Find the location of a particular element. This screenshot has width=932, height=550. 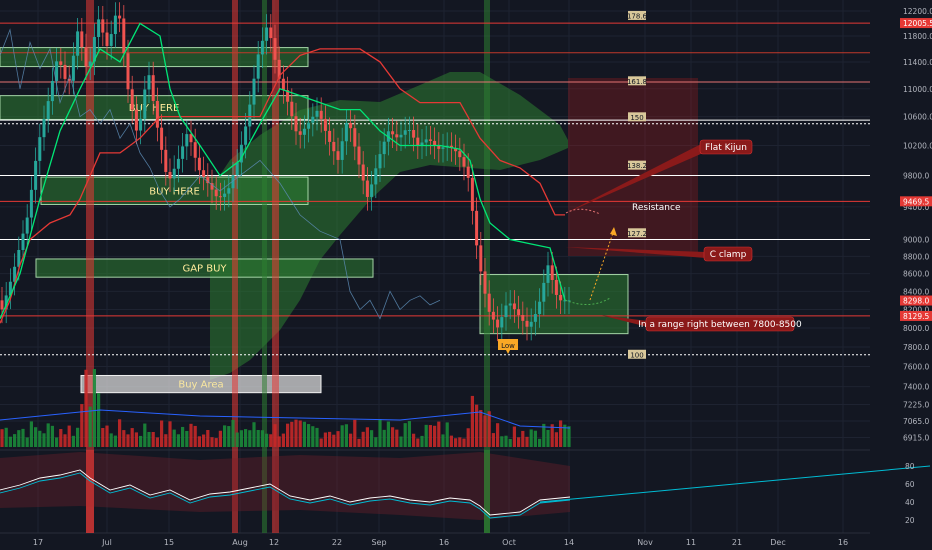

time-tick-label: 12 is located at coordinates (274, 542).